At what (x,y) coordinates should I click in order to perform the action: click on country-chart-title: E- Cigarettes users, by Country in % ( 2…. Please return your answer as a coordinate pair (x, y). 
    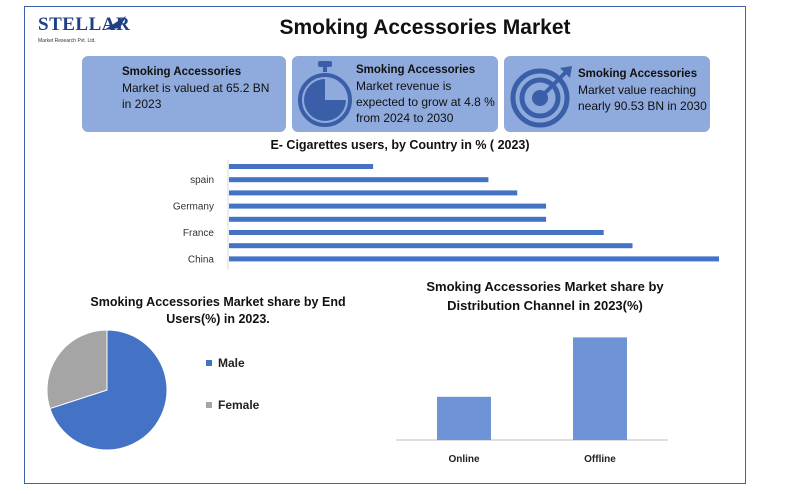
    Looking at the image, I should click on (400, 145).